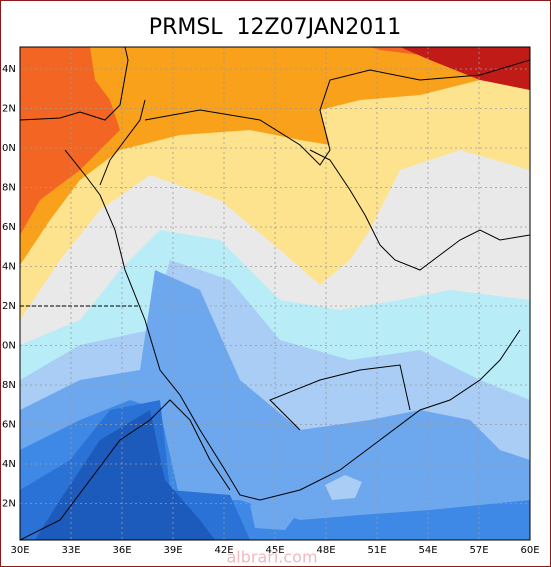  Describe the element at coordinates (340, 397) in the screenshot. I see `border` at that location.